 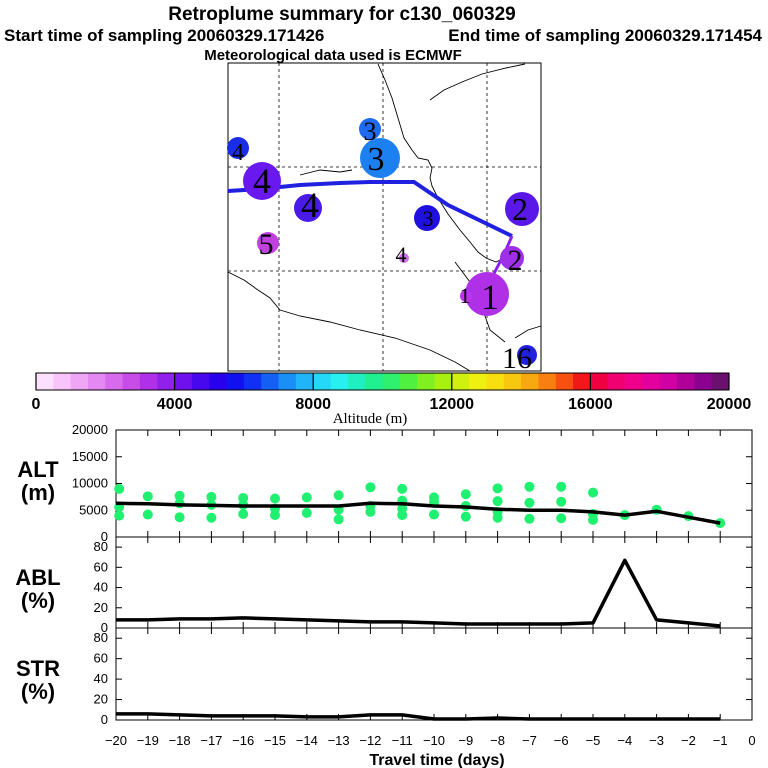 I want to click on panel-unit-label: (m), so click(x=38, y=492).